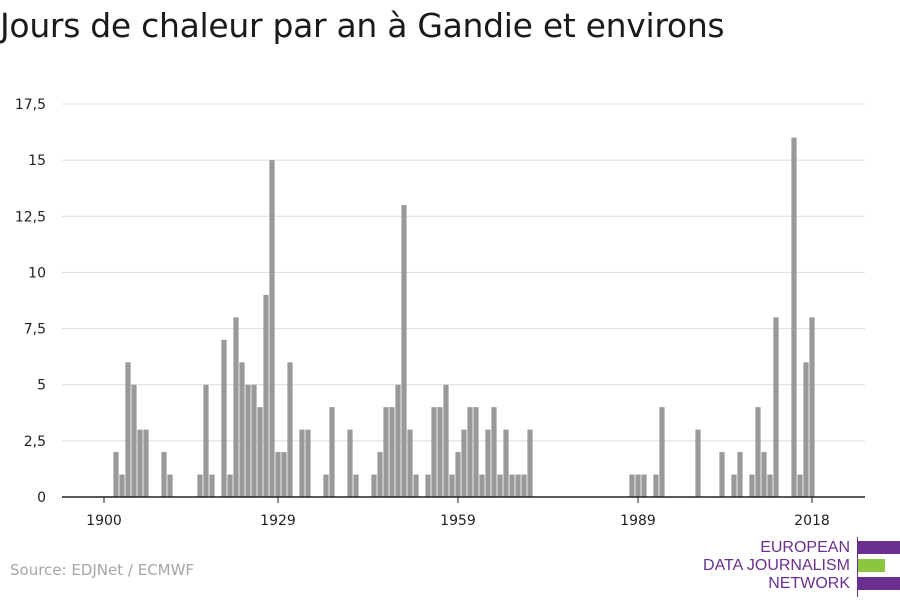 The image size is (900, 600). What do you see at coordinates (30, 217) in the screenshot?
I see `y-tick-label: 12,5` at bounding box center [30, 217].